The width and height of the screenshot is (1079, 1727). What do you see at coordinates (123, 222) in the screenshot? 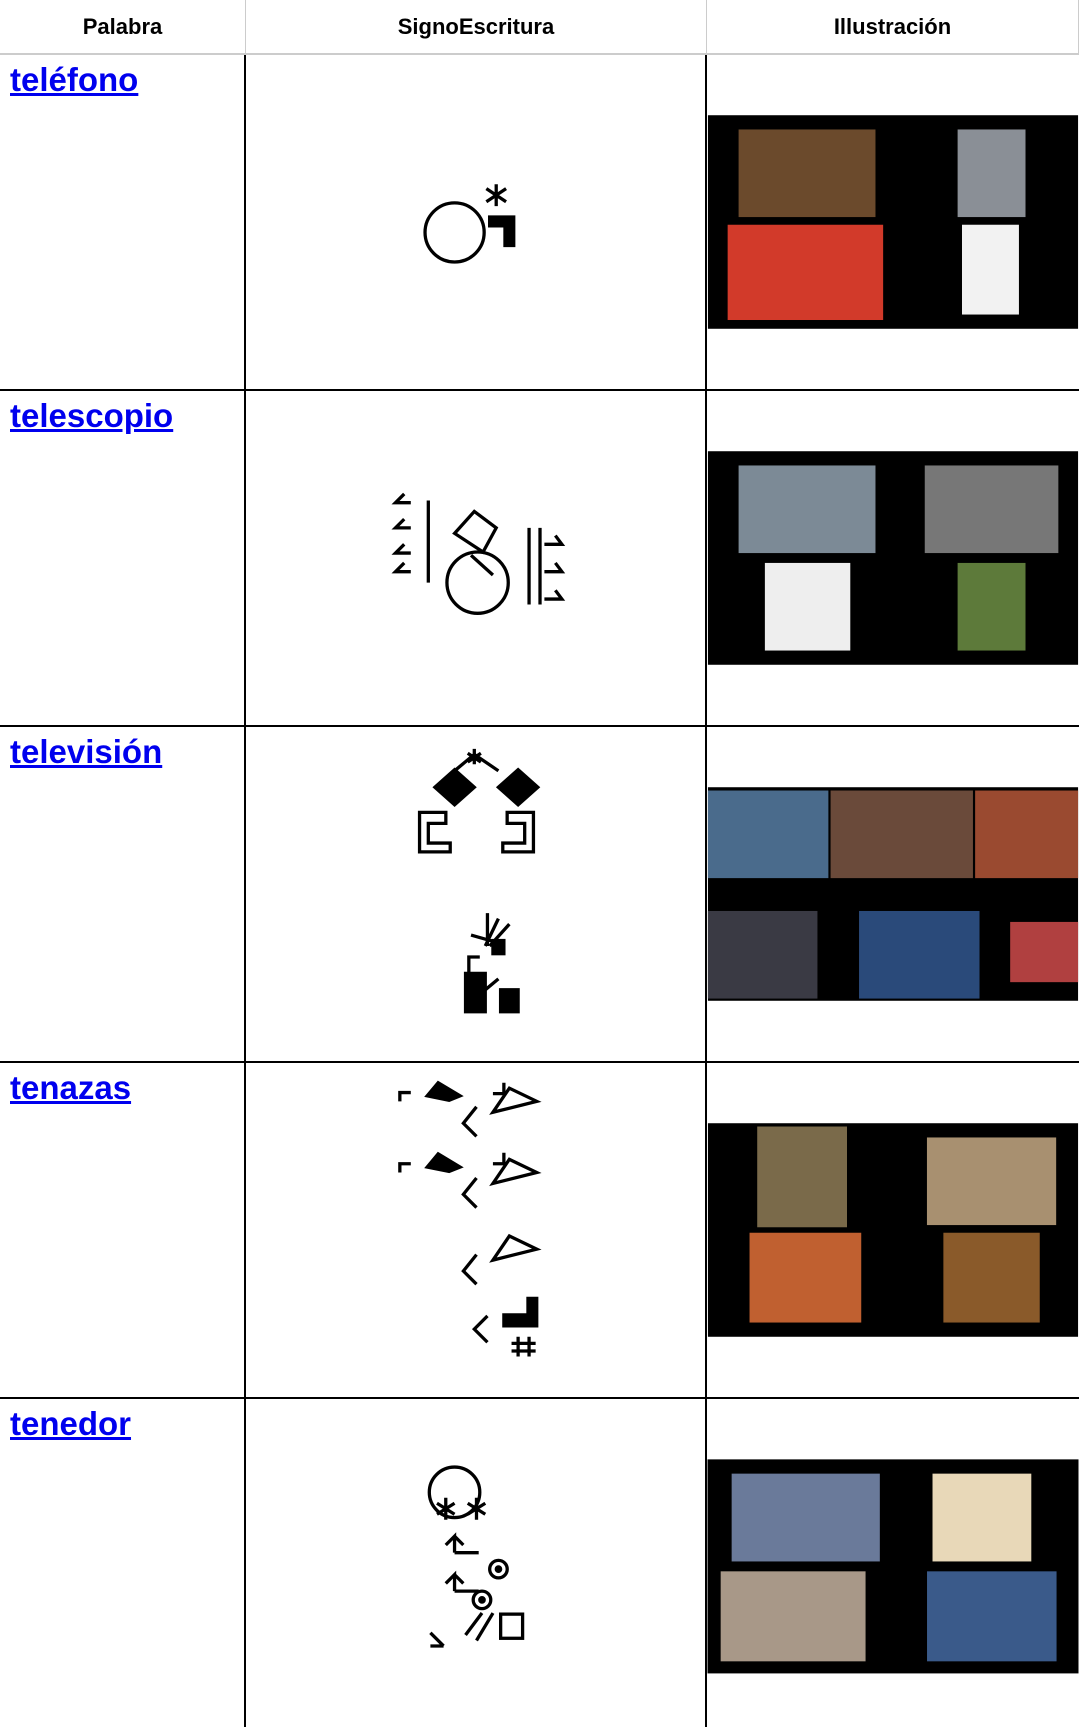
I see `word-cell: teléfono` at bounding box center [123, 222].